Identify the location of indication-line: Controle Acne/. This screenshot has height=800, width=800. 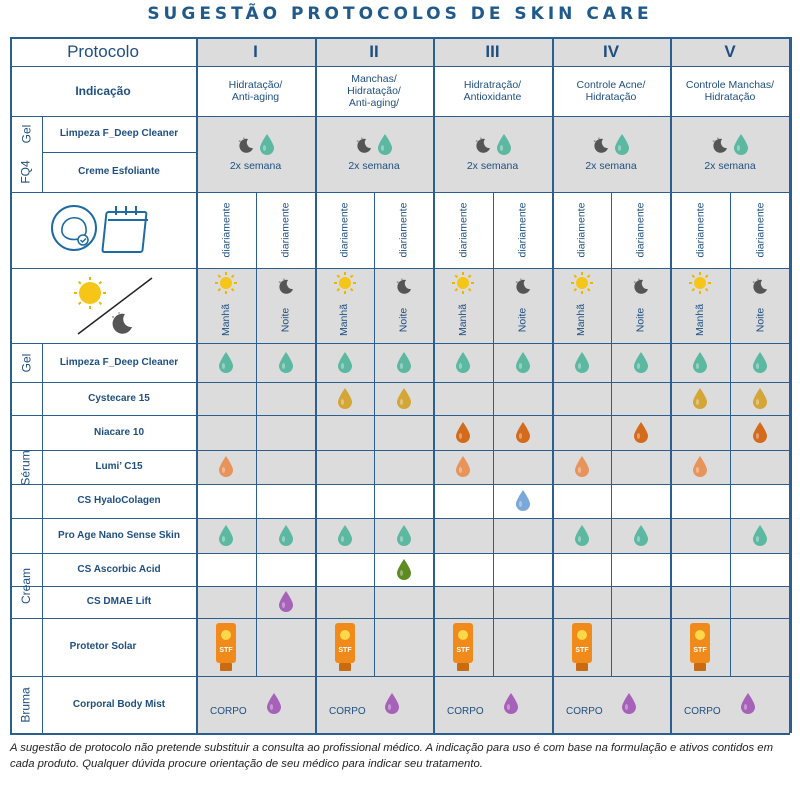
(611, 85).